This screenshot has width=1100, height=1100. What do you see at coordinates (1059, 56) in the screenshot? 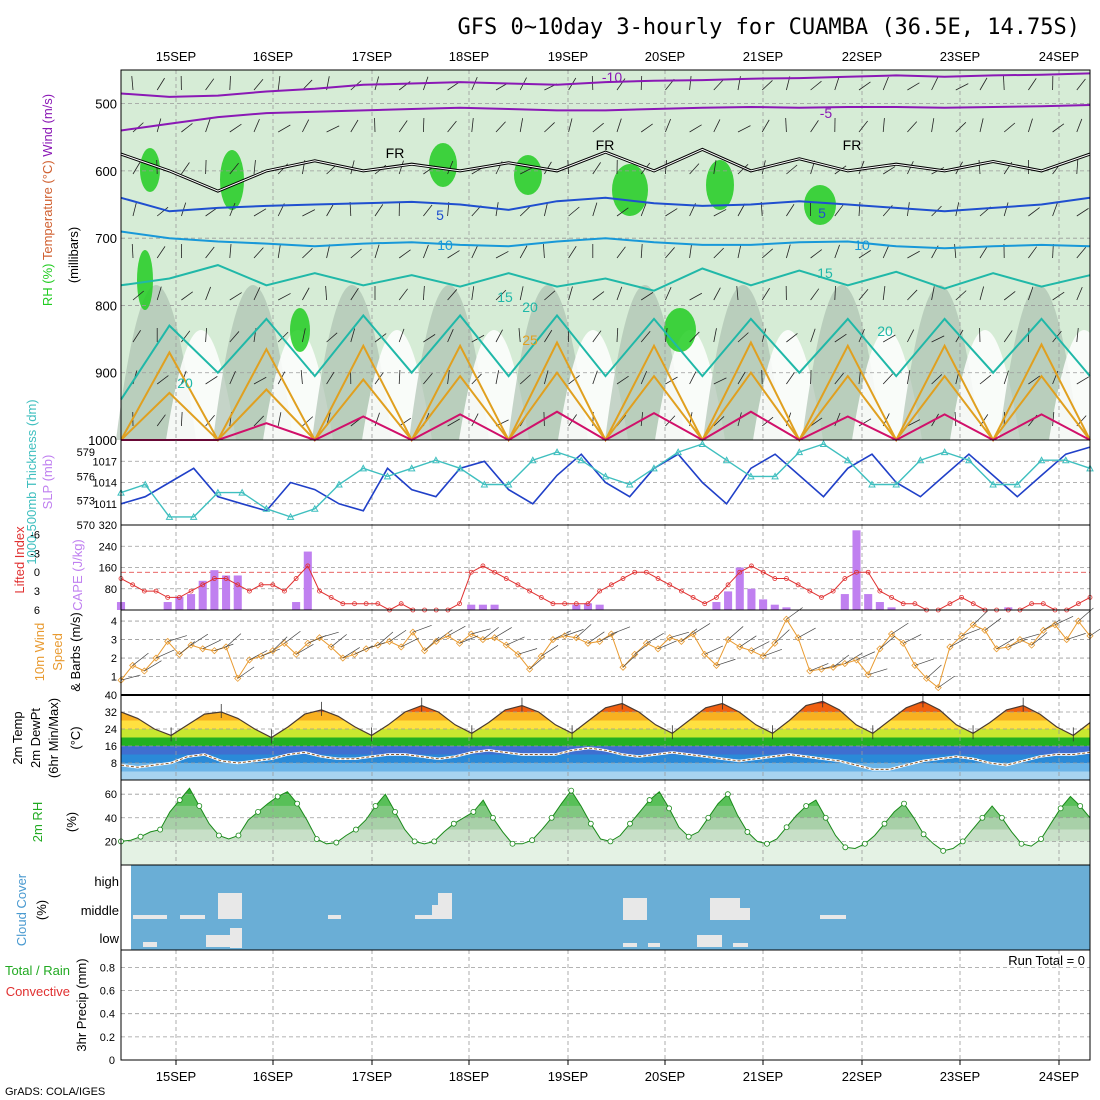
I see `top-date-label: 24SEP` at bounding box center [1059, 56].